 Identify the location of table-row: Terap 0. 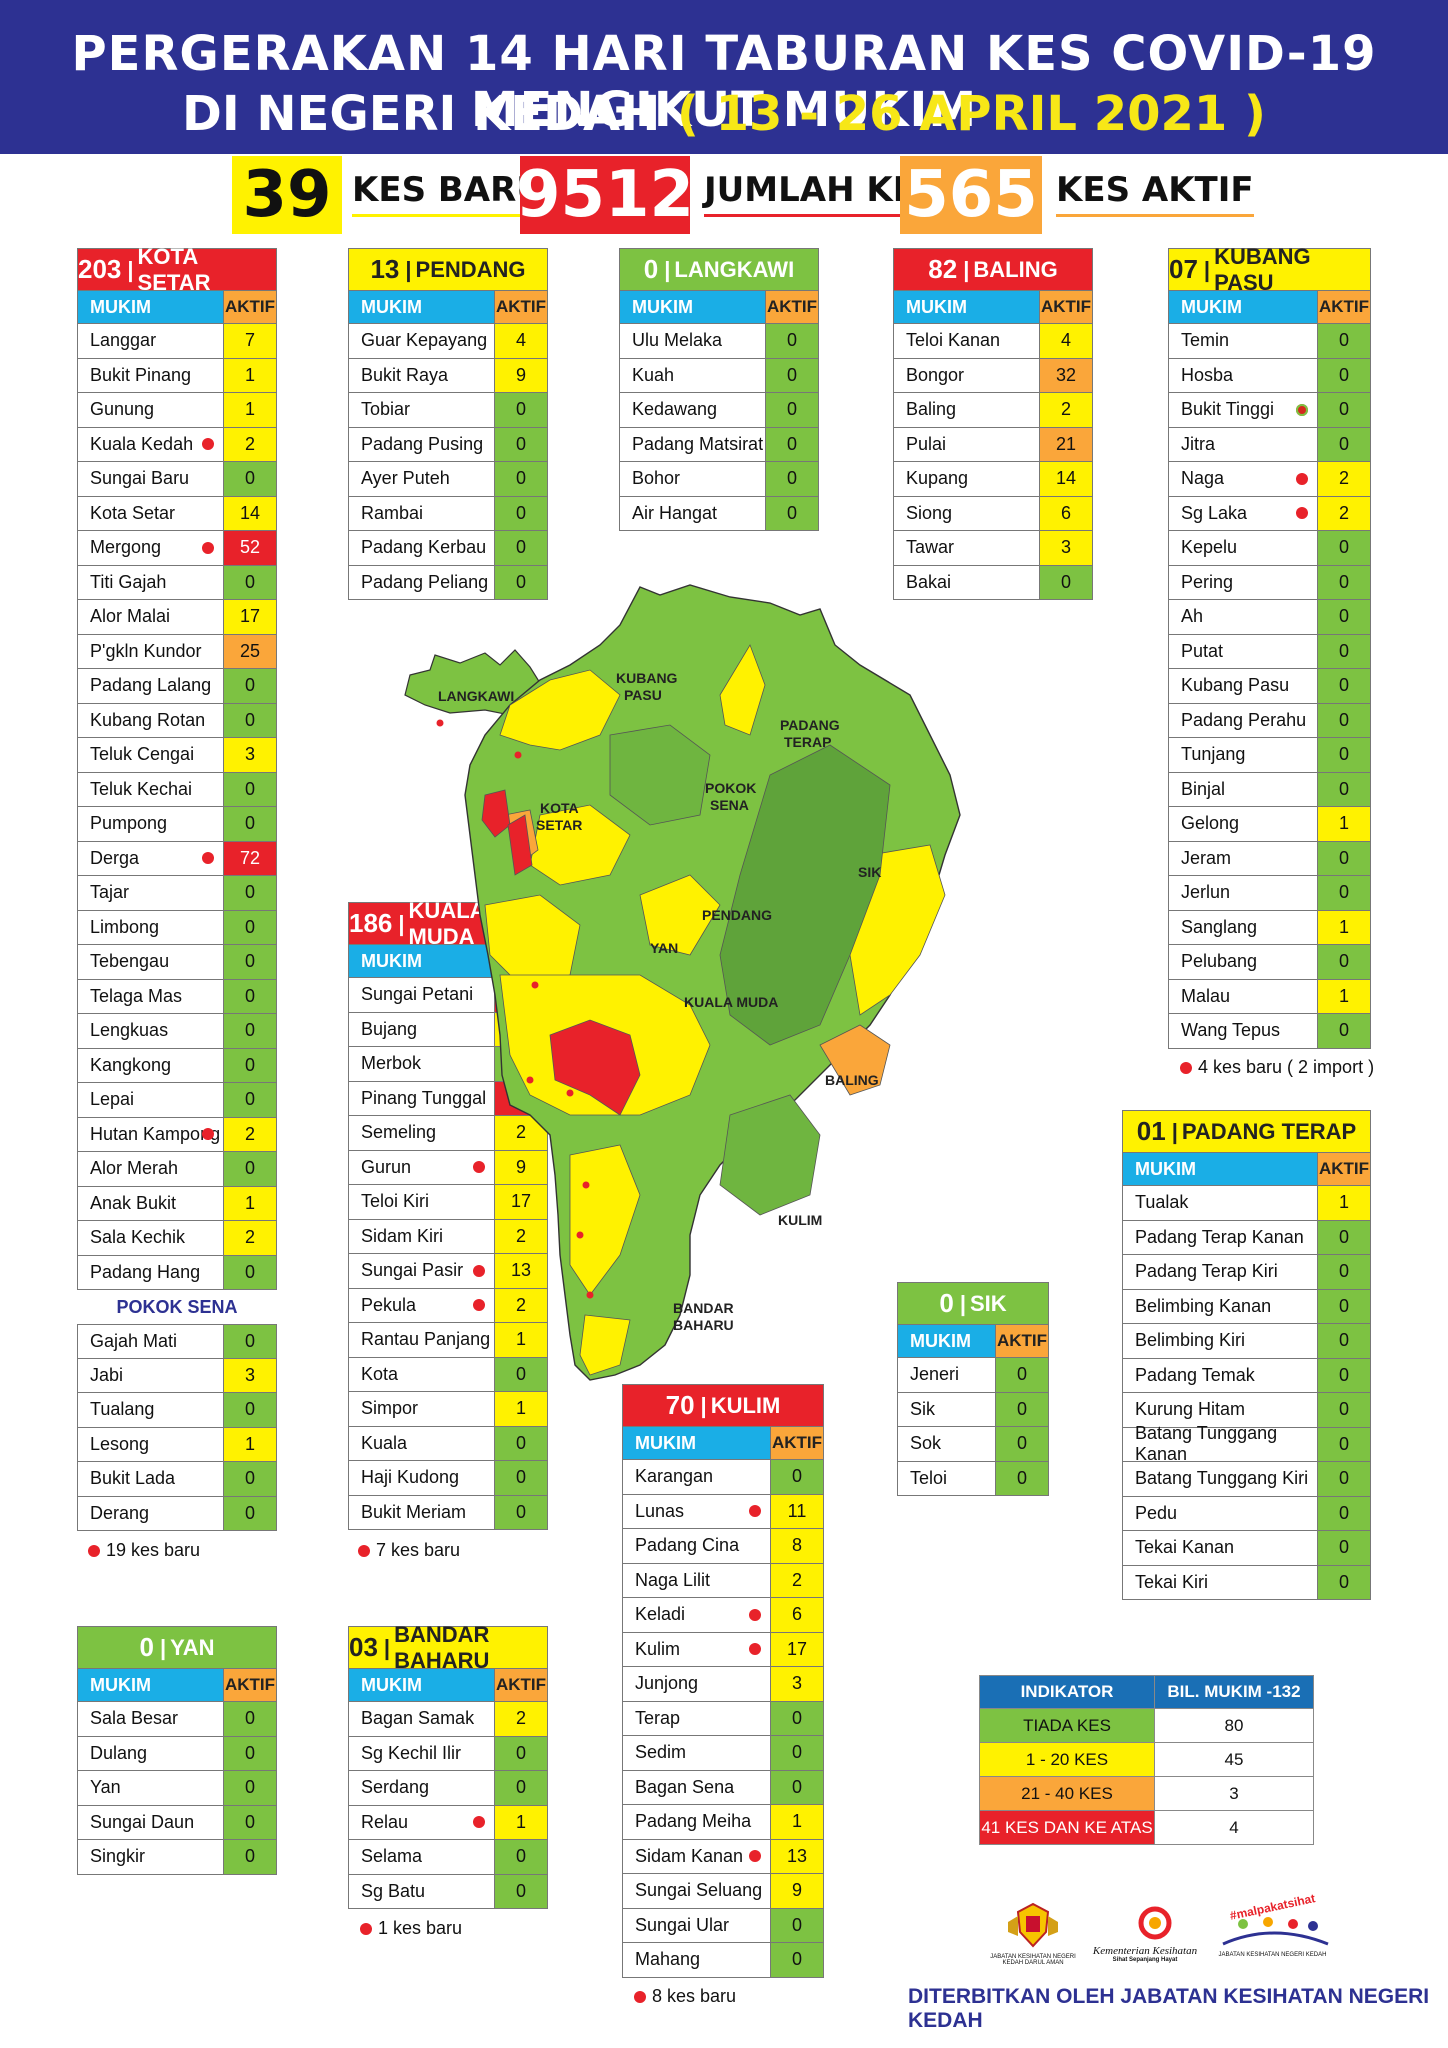
(723, 1718).